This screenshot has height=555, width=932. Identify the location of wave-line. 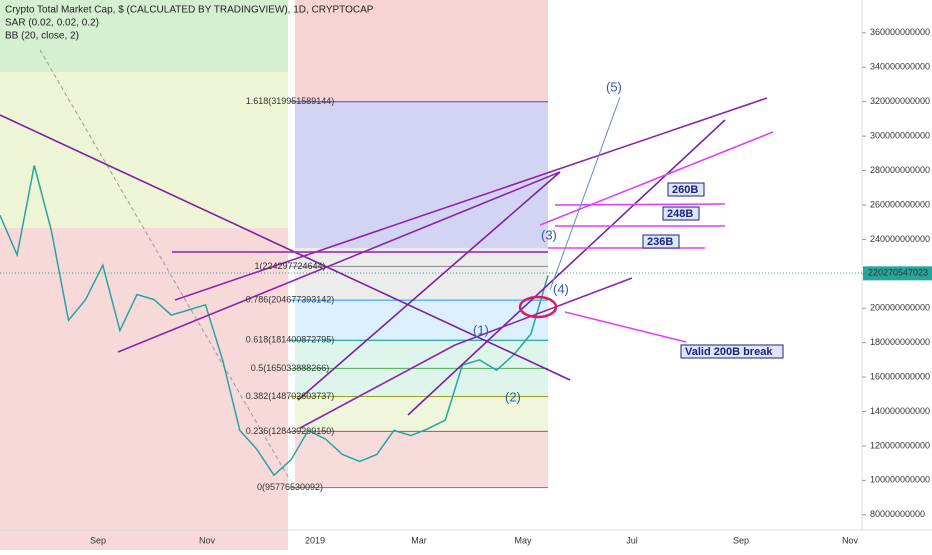
(585, 193).